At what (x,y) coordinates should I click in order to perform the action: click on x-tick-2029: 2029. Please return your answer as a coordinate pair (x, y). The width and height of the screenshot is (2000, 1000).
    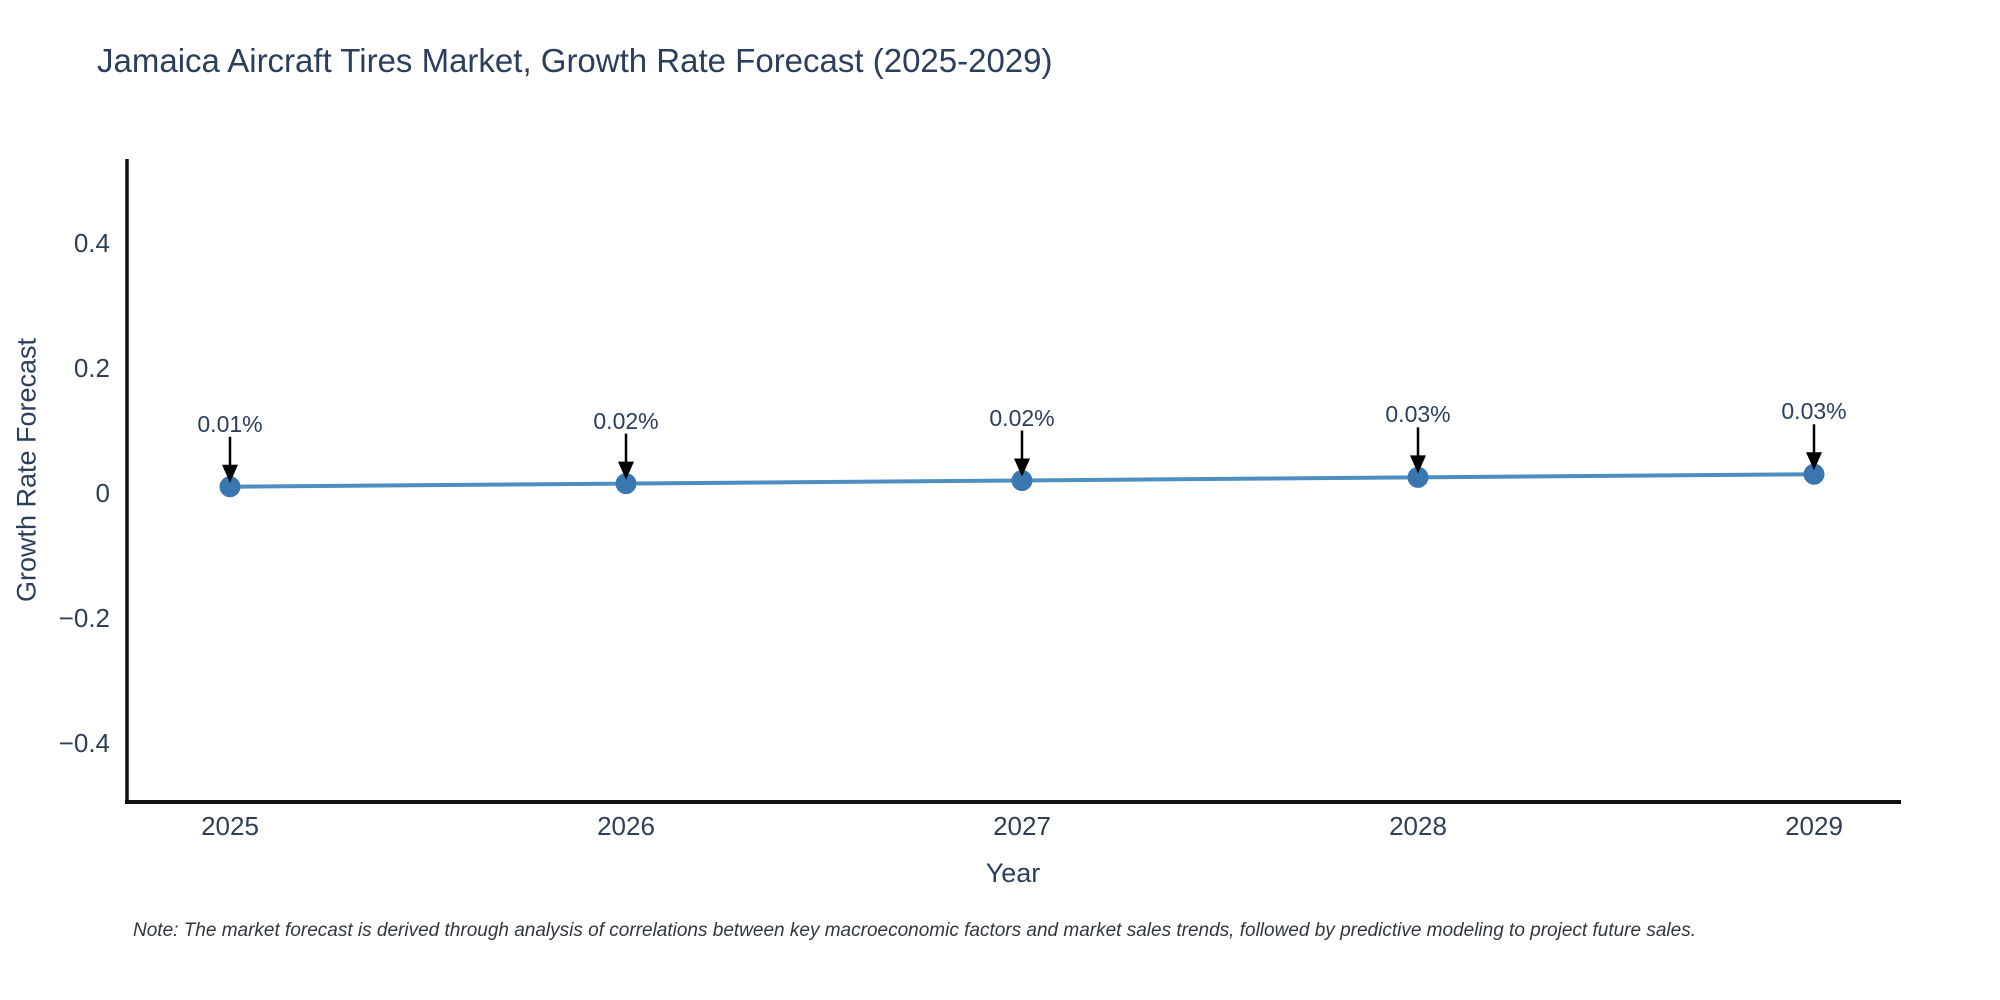
    Looking at the image, I should click on (1814, 826).